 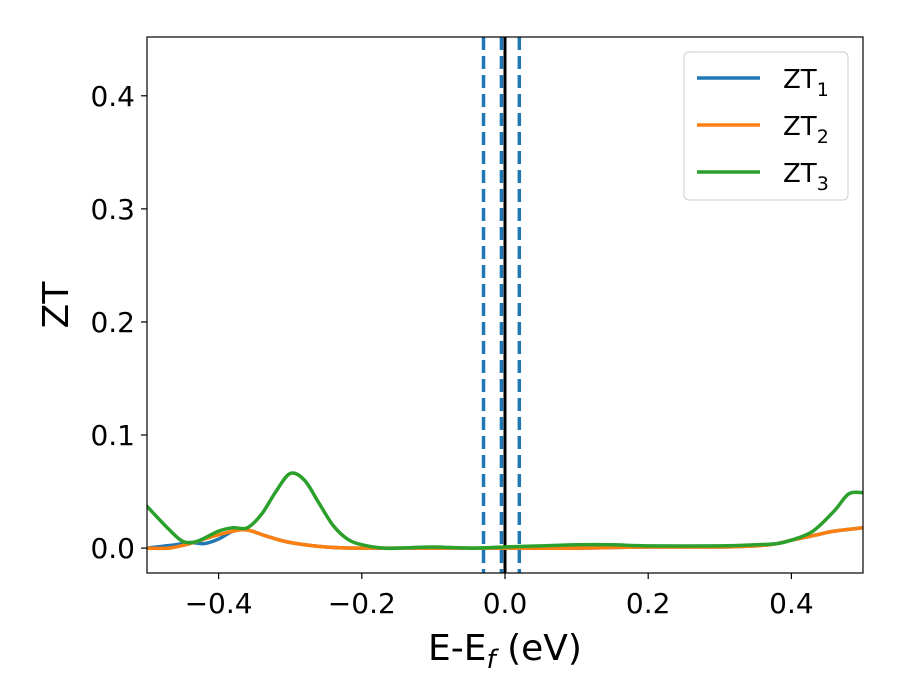 What do you see at coordinates (112, 209) in the screenshot?
I see `y-tick-label: 0.3` at bounding box center [112, 209].